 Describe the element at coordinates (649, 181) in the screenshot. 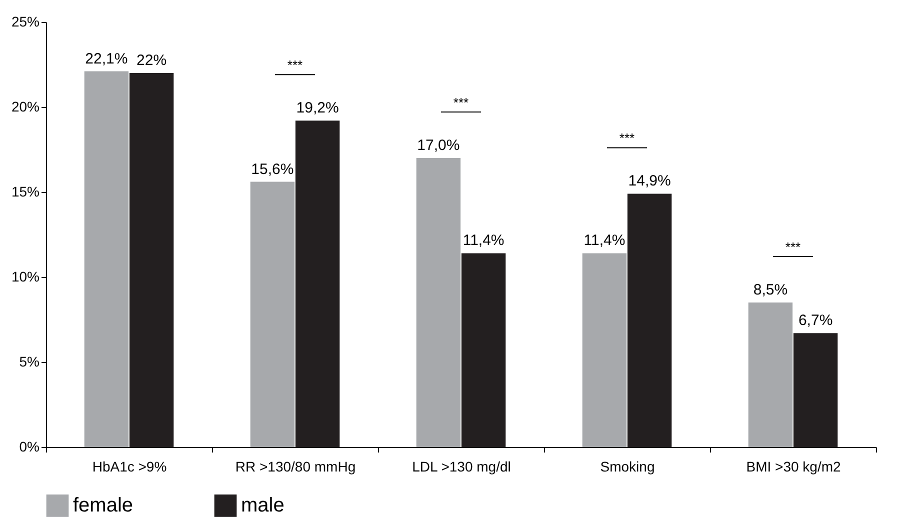

I see `data-label: 14,9%` at that location.